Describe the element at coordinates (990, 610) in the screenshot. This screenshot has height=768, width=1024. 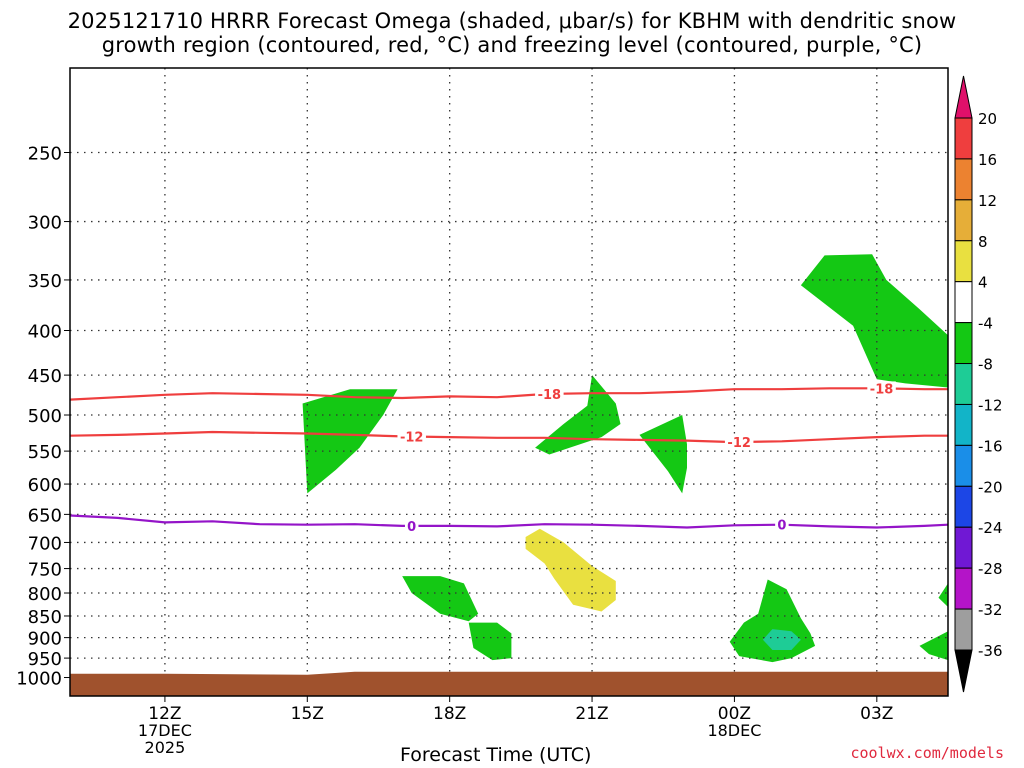
I see `colorbar-label-12: -32` at that location.